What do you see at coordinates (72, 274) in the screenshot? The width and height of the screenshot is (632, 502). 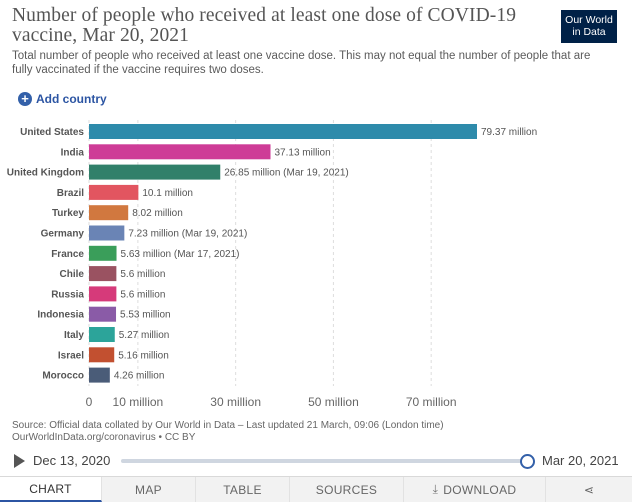 I see `bar-category-label: Chile` at bounding box center [72, 274].